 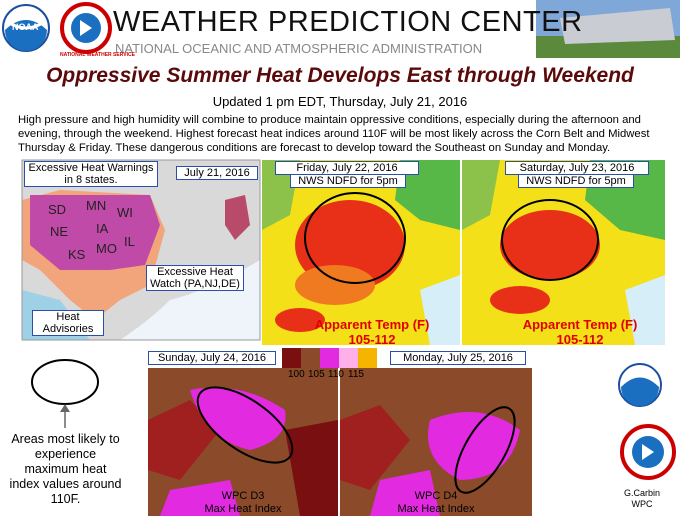 I want to click on header-title: WEATHER PREDICTION CENTER, so click(x=348, y=22).